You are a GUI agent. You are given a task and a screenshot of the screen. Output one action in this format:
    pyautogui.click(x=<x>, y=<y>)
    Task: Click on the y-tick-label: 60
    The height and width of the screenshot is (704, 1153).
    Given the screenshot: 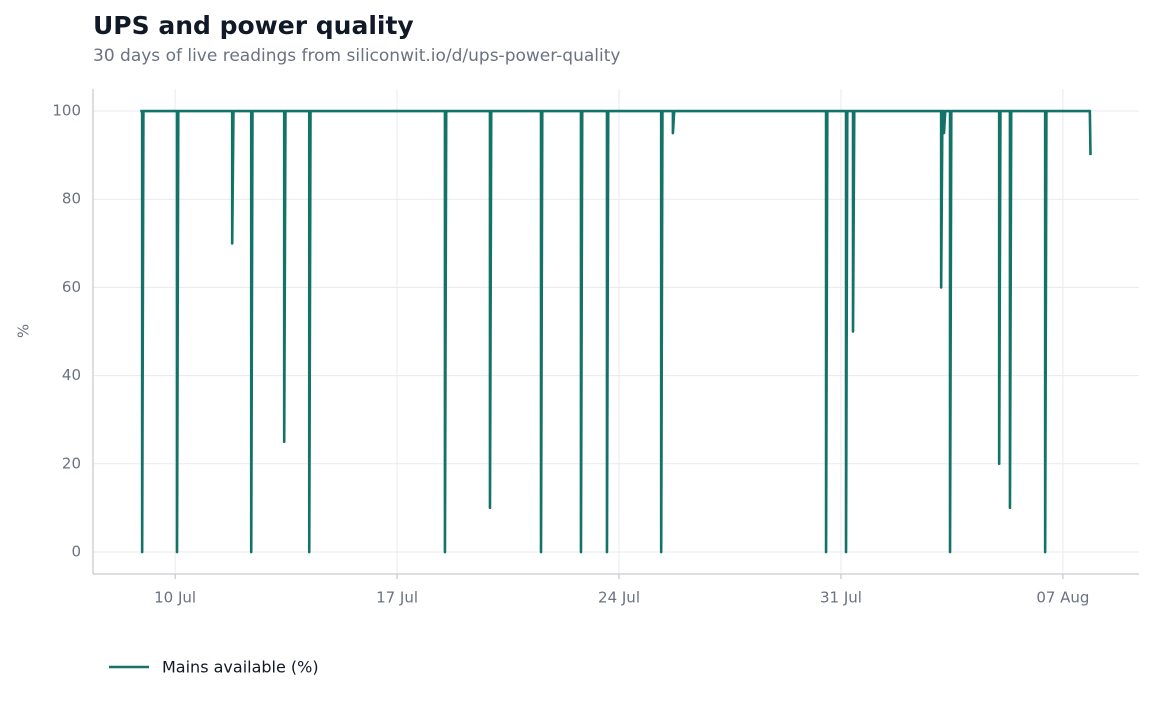 What is the action you would take?
    pyautogui.click(x=71, y=287)
    